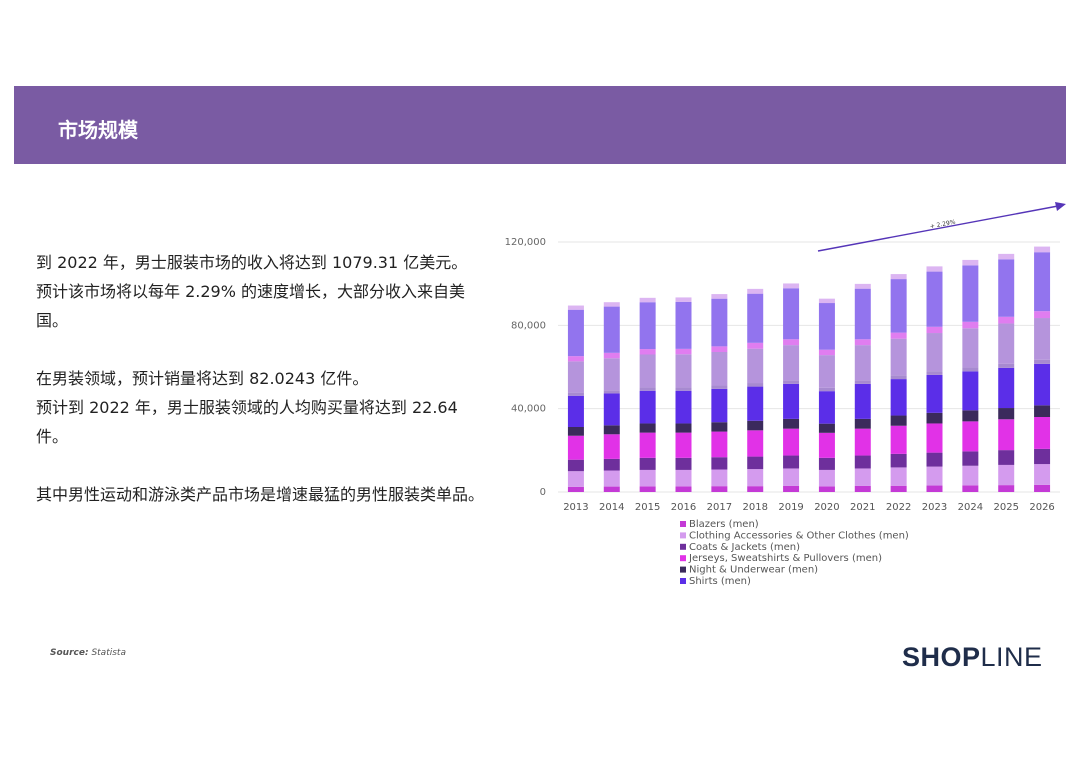 The height and width of the screenshot is (763, 1080). What do you see at coordinates (260, 494) in the screenshot?
I see `paragraph-sports: 其中男性运动和游泳类产品市场是增速最猛的男性服装类单品。` at bounding box center [260, 494].